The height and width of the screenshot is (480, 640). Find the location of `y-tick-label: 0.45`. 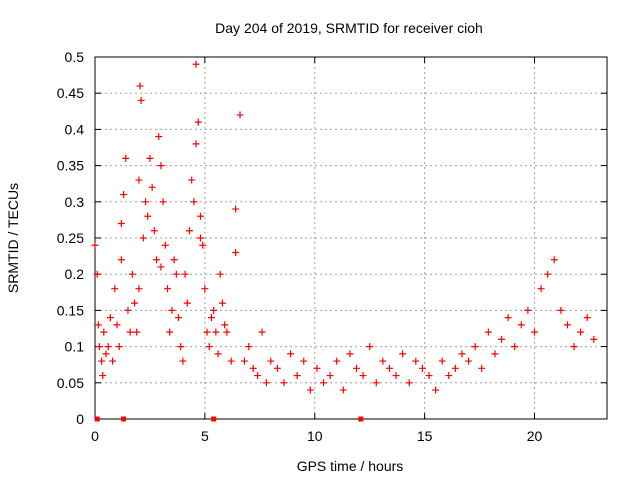

y-tick-label: 0.45 is located at coordinates (70, 93).